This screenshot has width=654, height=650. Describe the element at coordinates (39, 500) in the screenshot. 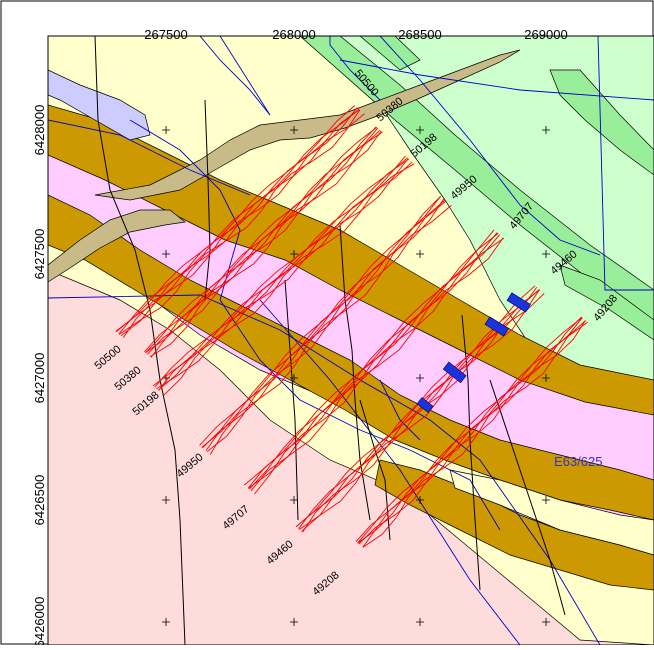

I see `northing-label: 6426500` at that location.